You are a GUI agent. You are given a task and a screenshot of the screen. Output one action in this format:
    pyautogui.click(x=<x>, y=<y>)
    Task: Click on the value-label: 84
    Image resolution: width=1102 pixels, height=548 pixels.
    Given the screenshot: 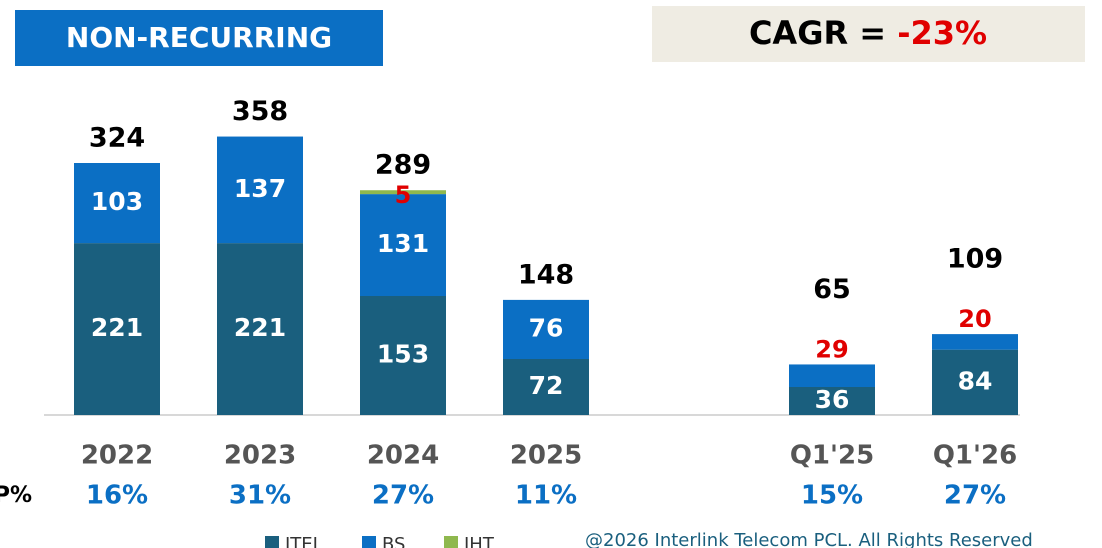 What is the action you would take?
    pyautogui.click(x=975, y=380)
    